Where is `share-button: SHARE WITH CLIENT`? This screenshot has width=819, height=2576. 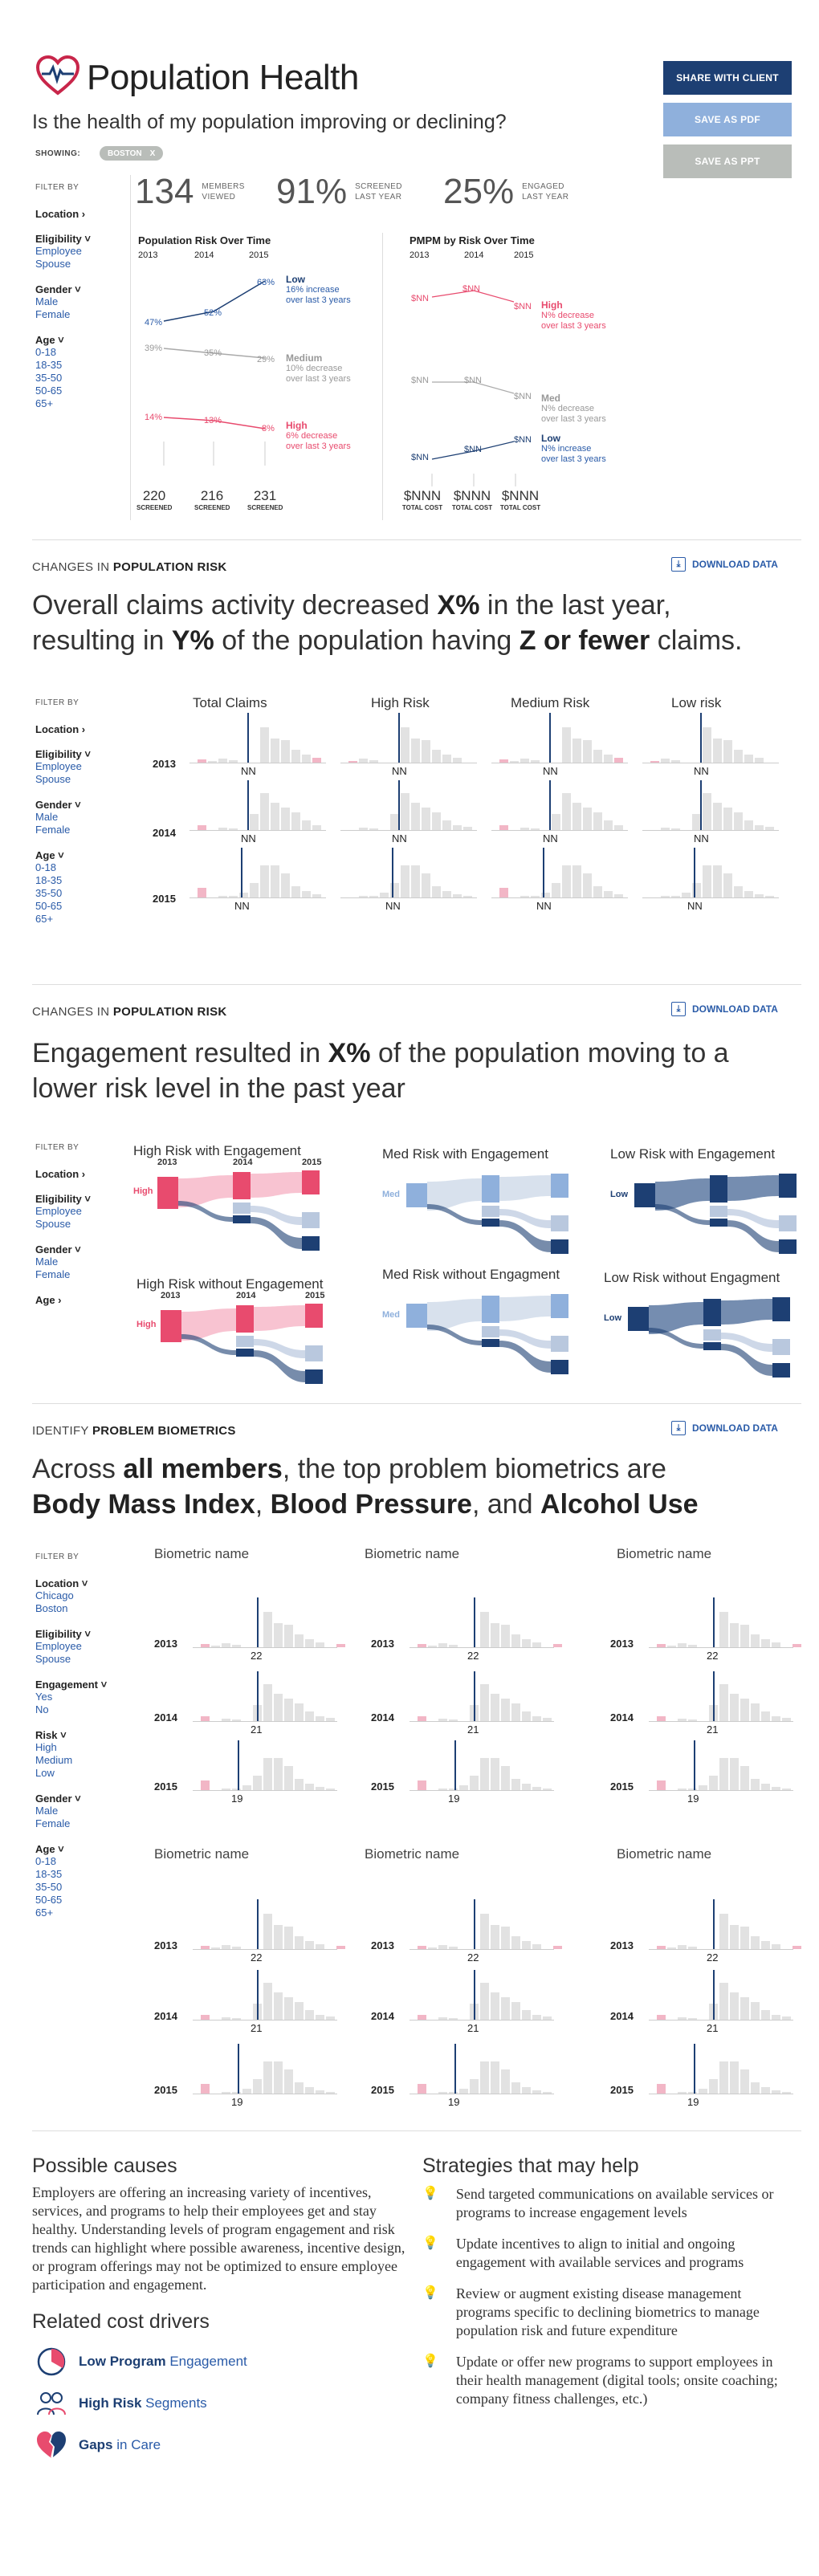 share-button: SHARE WITH CLIENT is located at coordinates (728, 78).